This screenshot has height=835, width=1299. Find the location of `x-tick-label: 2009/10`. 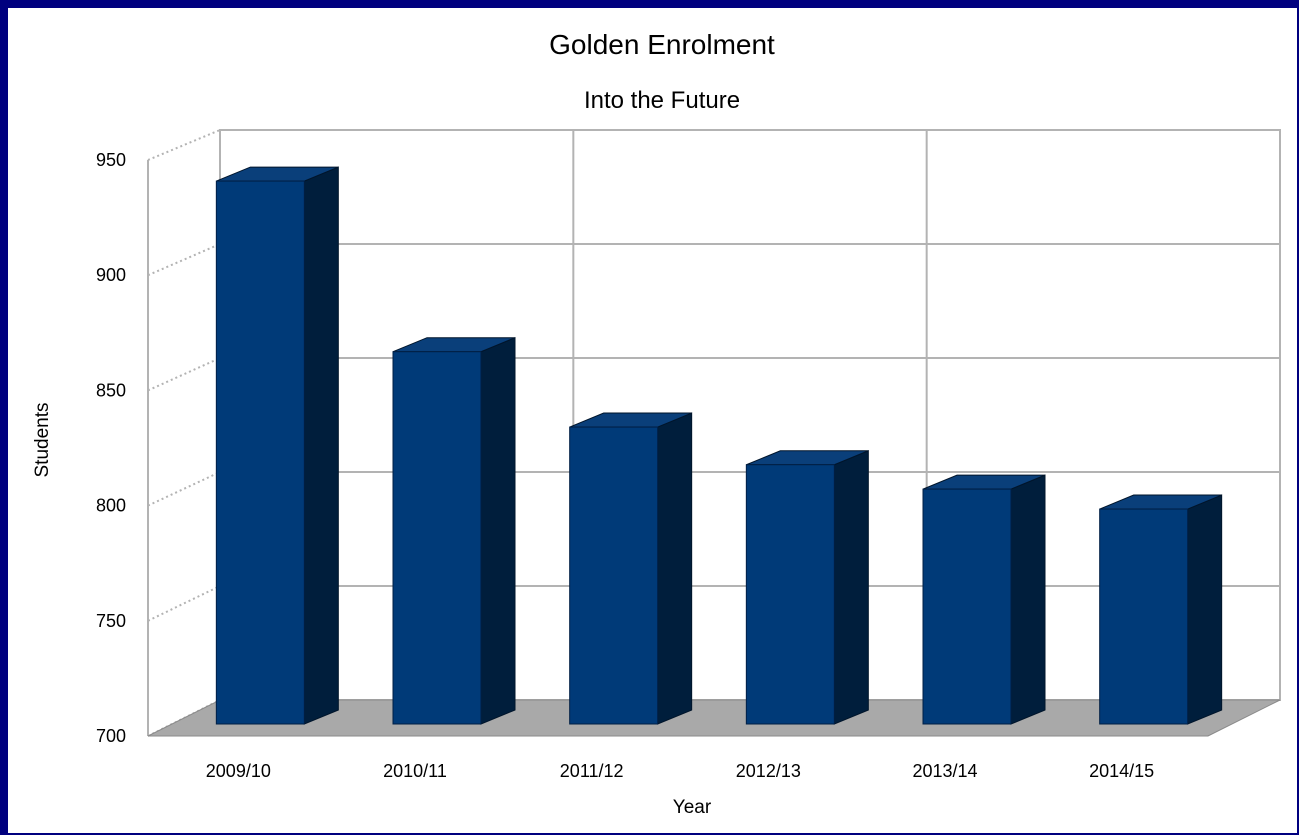

x-tick-label: 2009/10 is located at coordinates (238, 771).